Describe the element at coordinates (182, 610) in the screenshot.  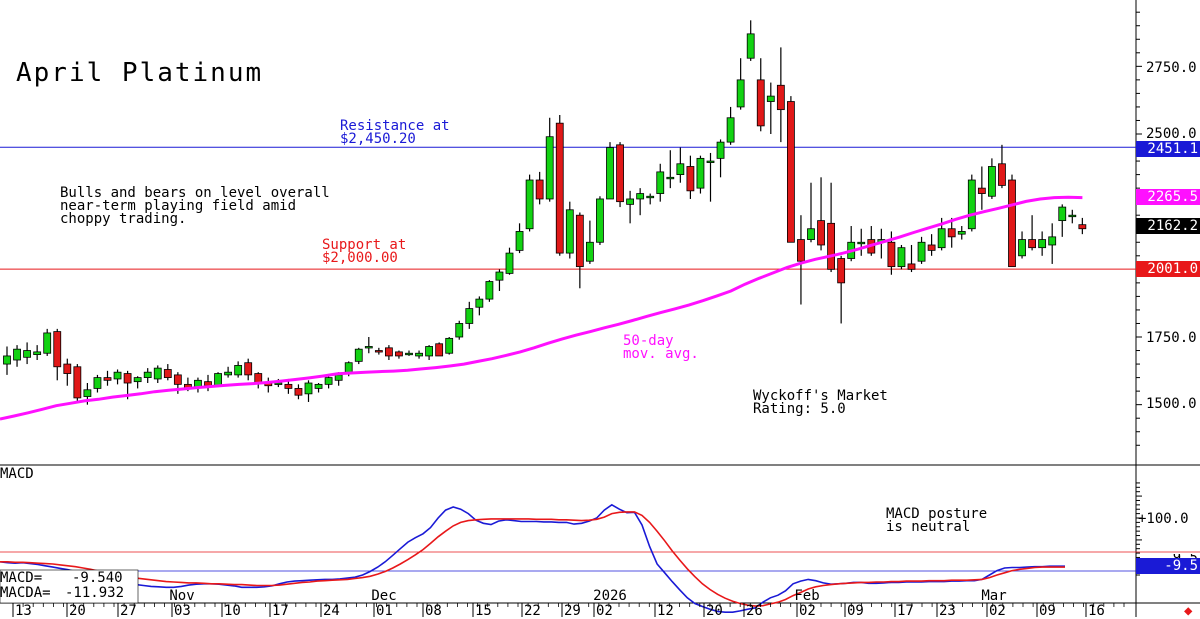
I see `x-axis-day-label: 03` at that location.